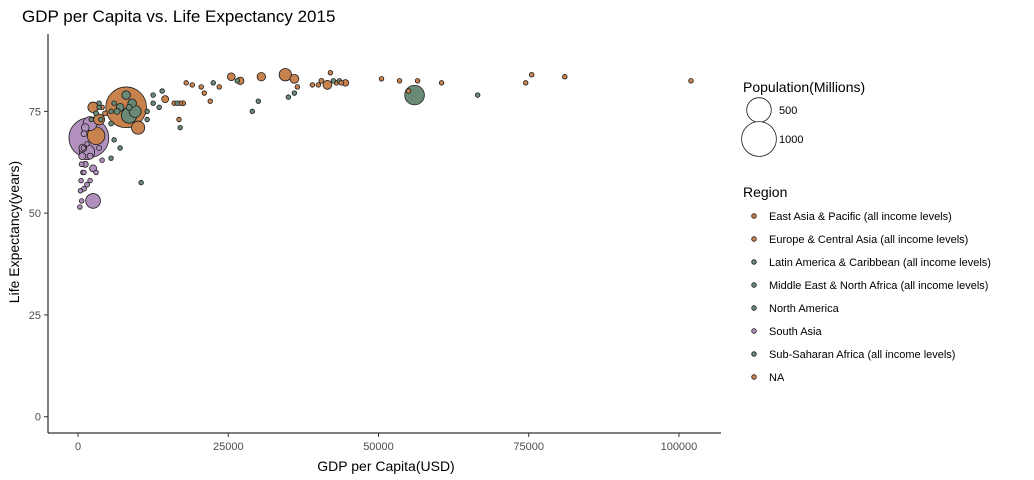  Describe the element at coordinates (777, 378) in the screenshot. I see `region-legend-label: NA` at that location.